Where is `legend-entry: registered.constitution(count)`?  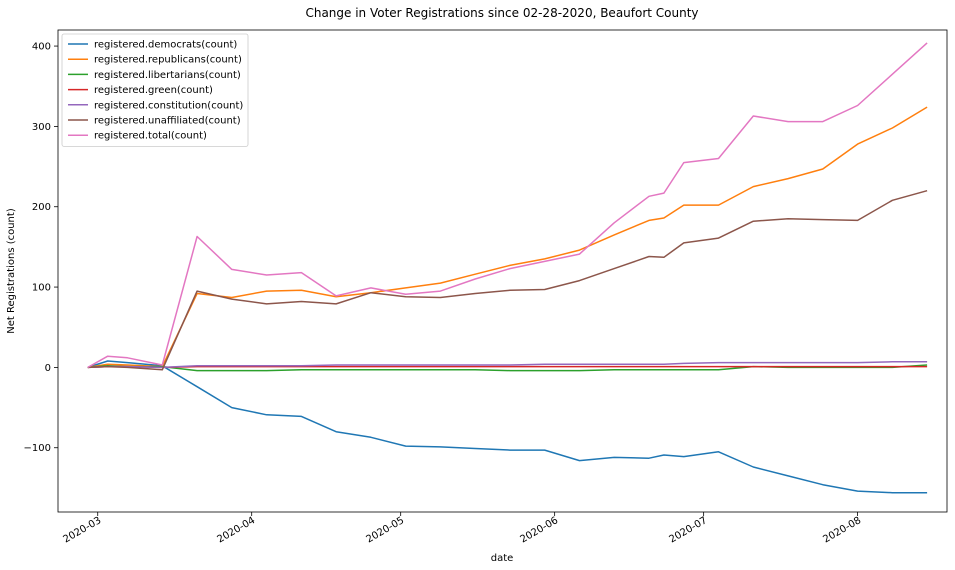 legend-entry: registered.constitution(count) is located at coordinates (168, 105).